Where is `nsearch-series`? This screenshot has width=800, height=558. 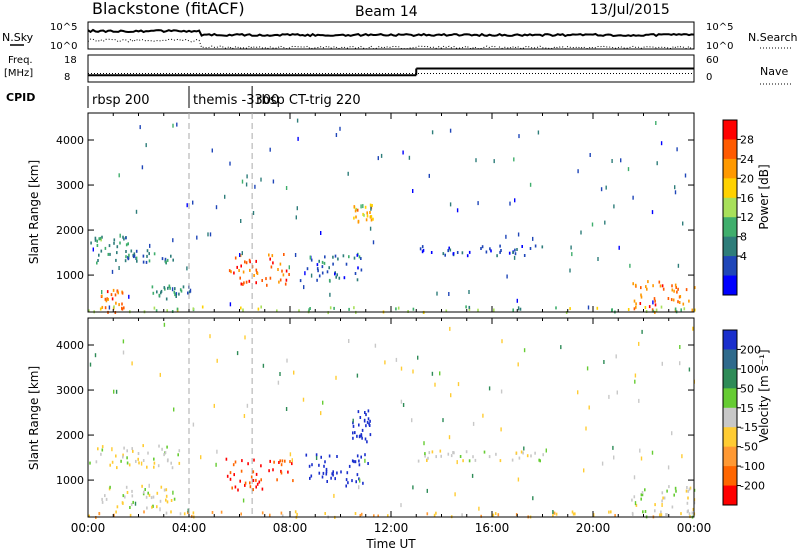
nsearch-series is located at coordinates (390, 44).